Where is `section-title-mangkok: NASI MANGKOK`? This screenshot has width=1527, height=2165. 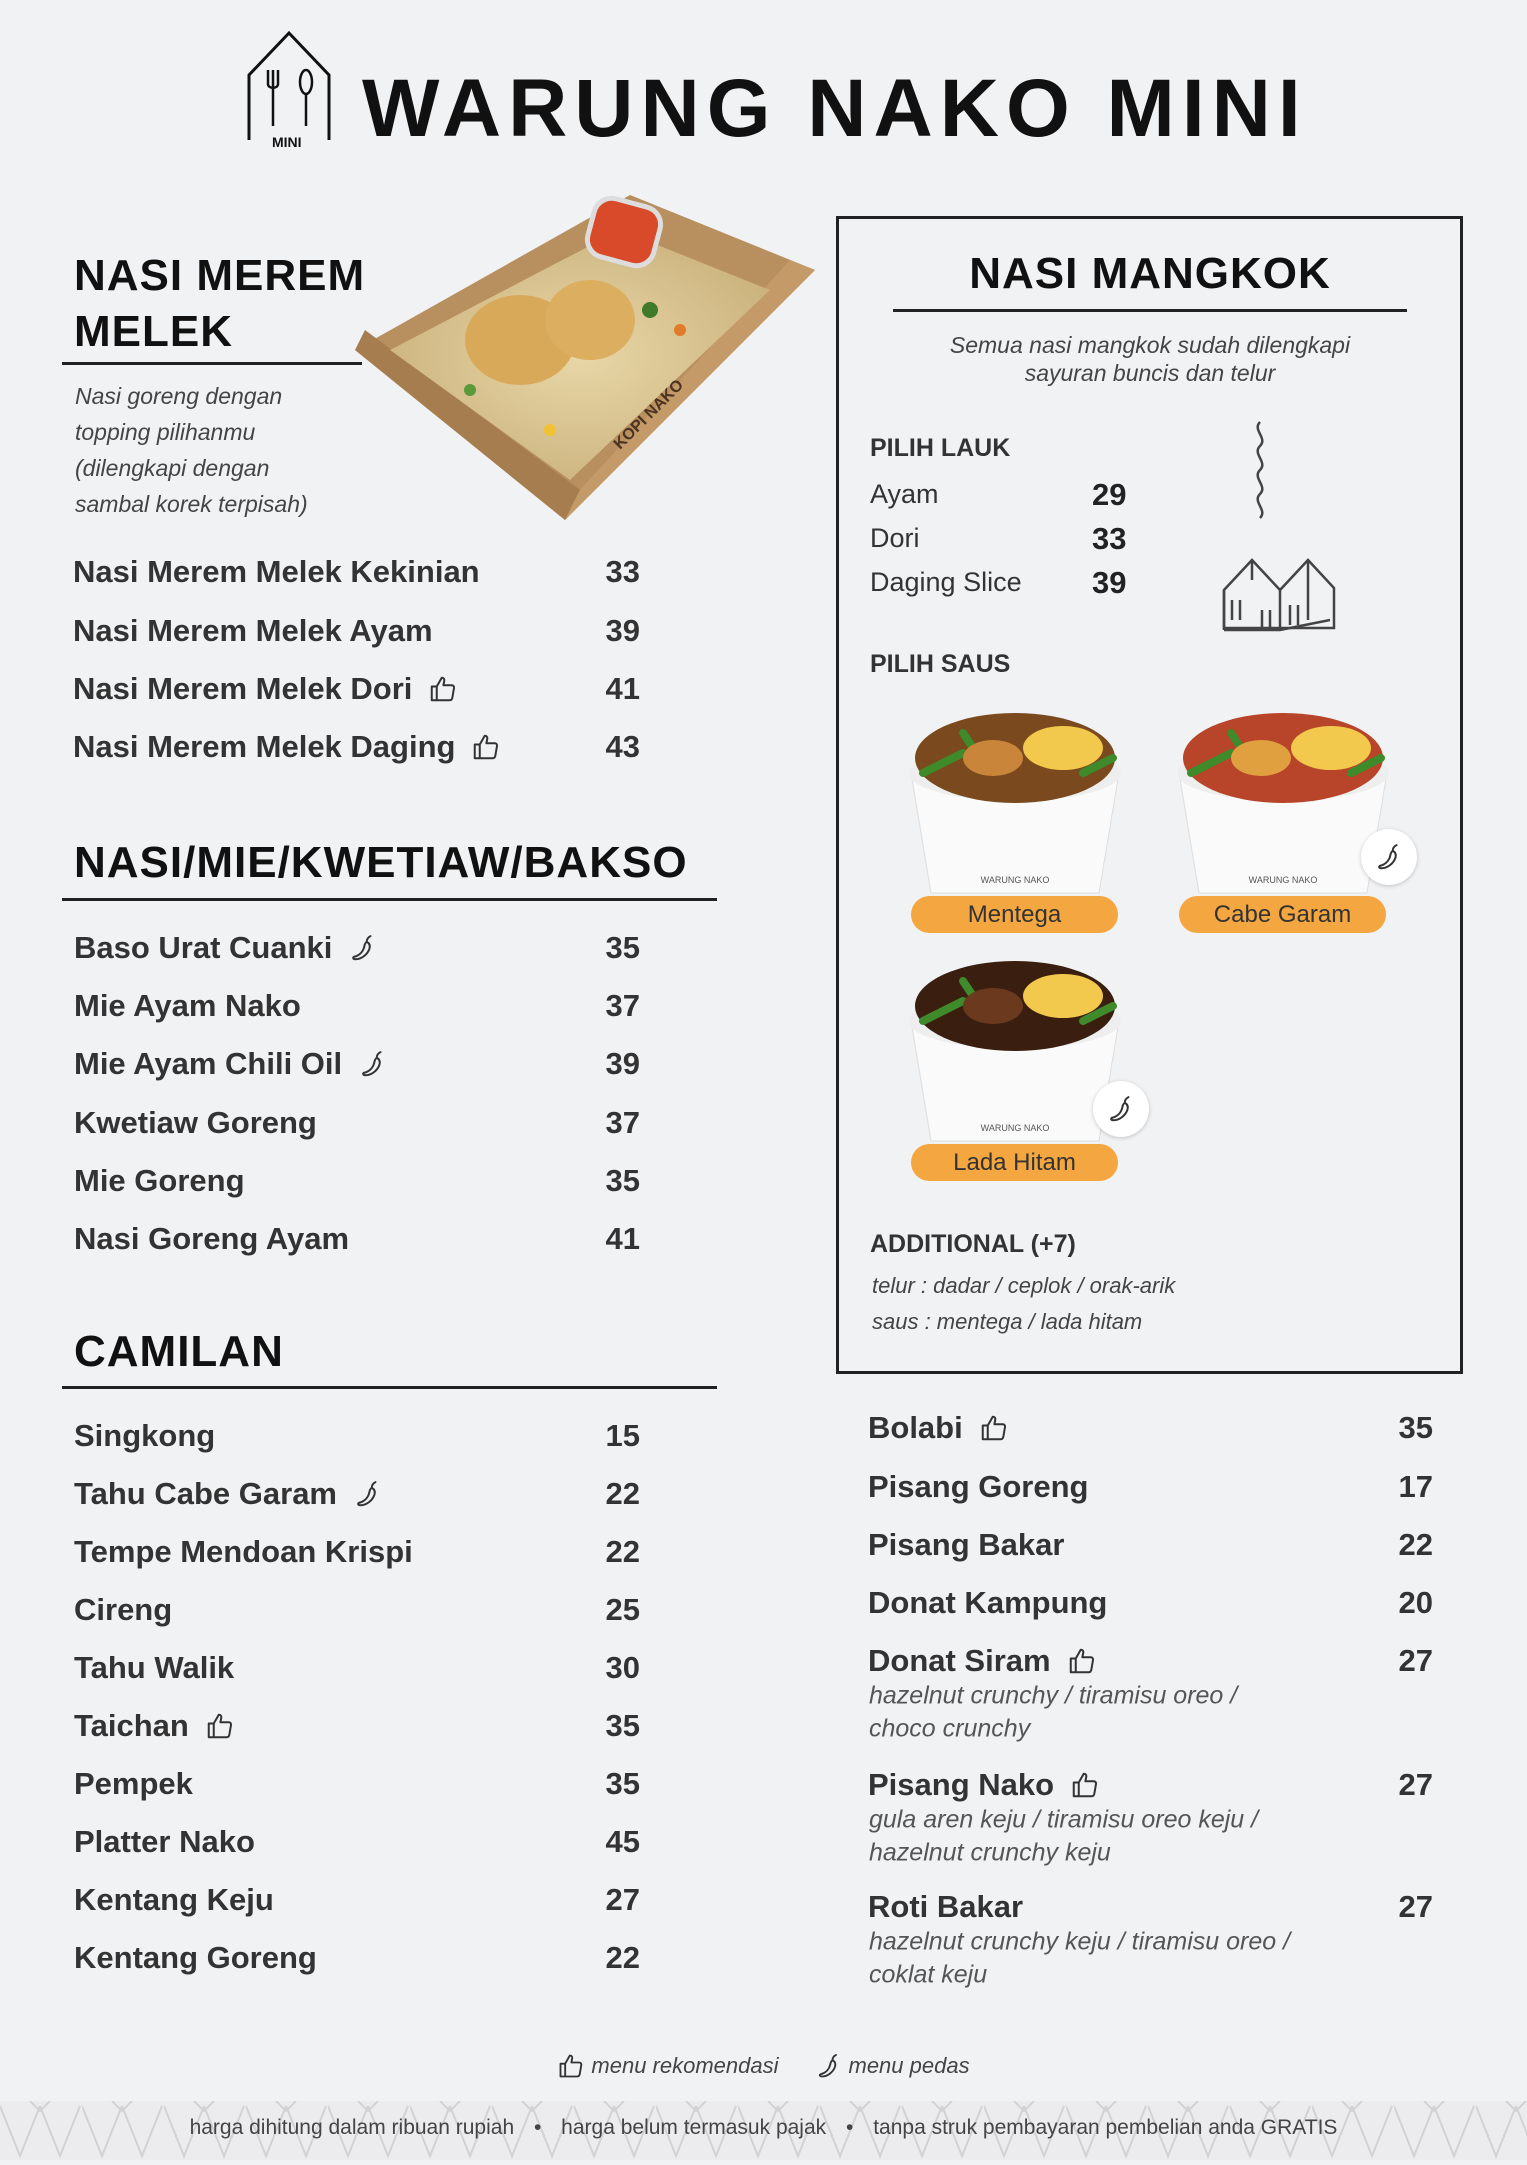
section-title-mangkok: NASI MANGKOK is located at coordinates (1150, 273).